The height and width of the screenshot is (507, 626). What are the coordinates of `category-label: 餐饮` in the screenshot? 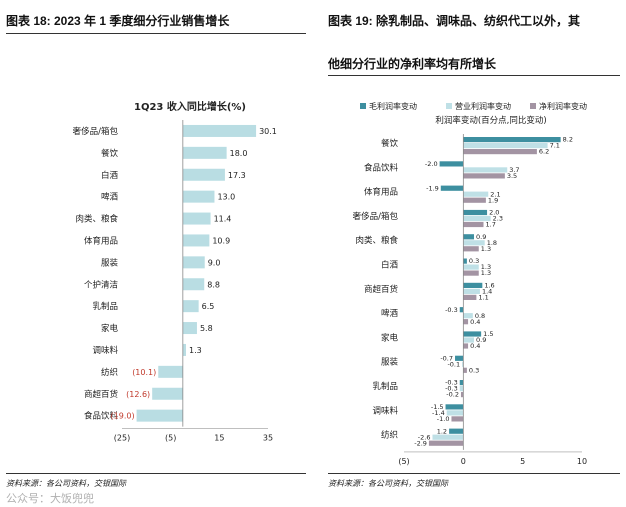 It's located at (390, 143).